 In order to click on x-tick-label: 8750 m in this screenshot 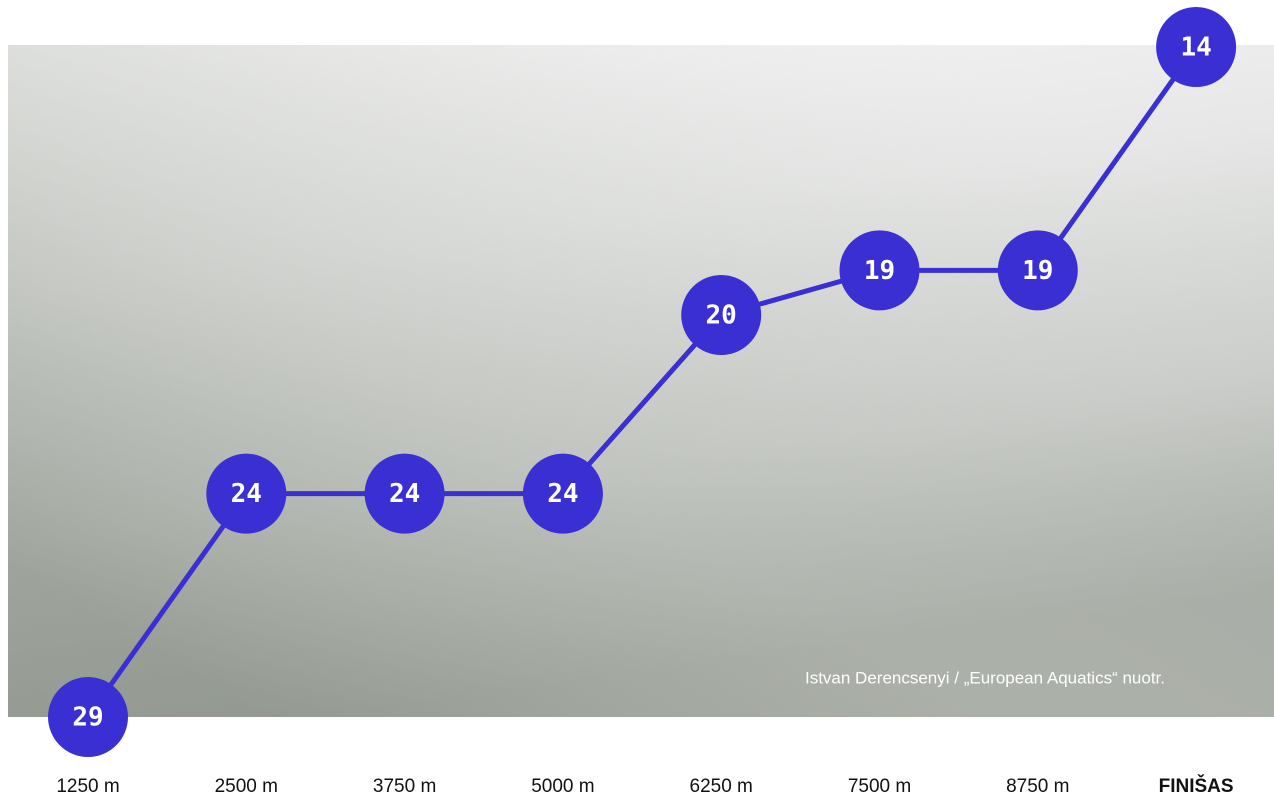, I will do `click(1037, 786)`.